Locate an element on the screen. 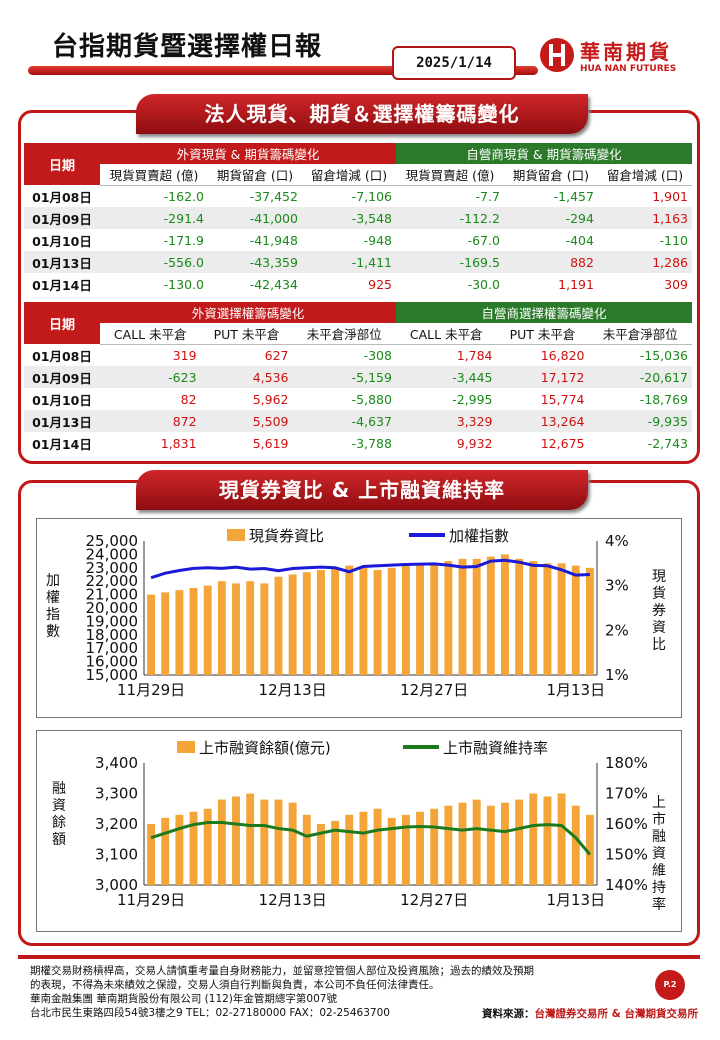  table-row: 01月09日 -291.4 -41,000 -3,548 -112.2 -294 1,163 is located at coordinates (358, 218).